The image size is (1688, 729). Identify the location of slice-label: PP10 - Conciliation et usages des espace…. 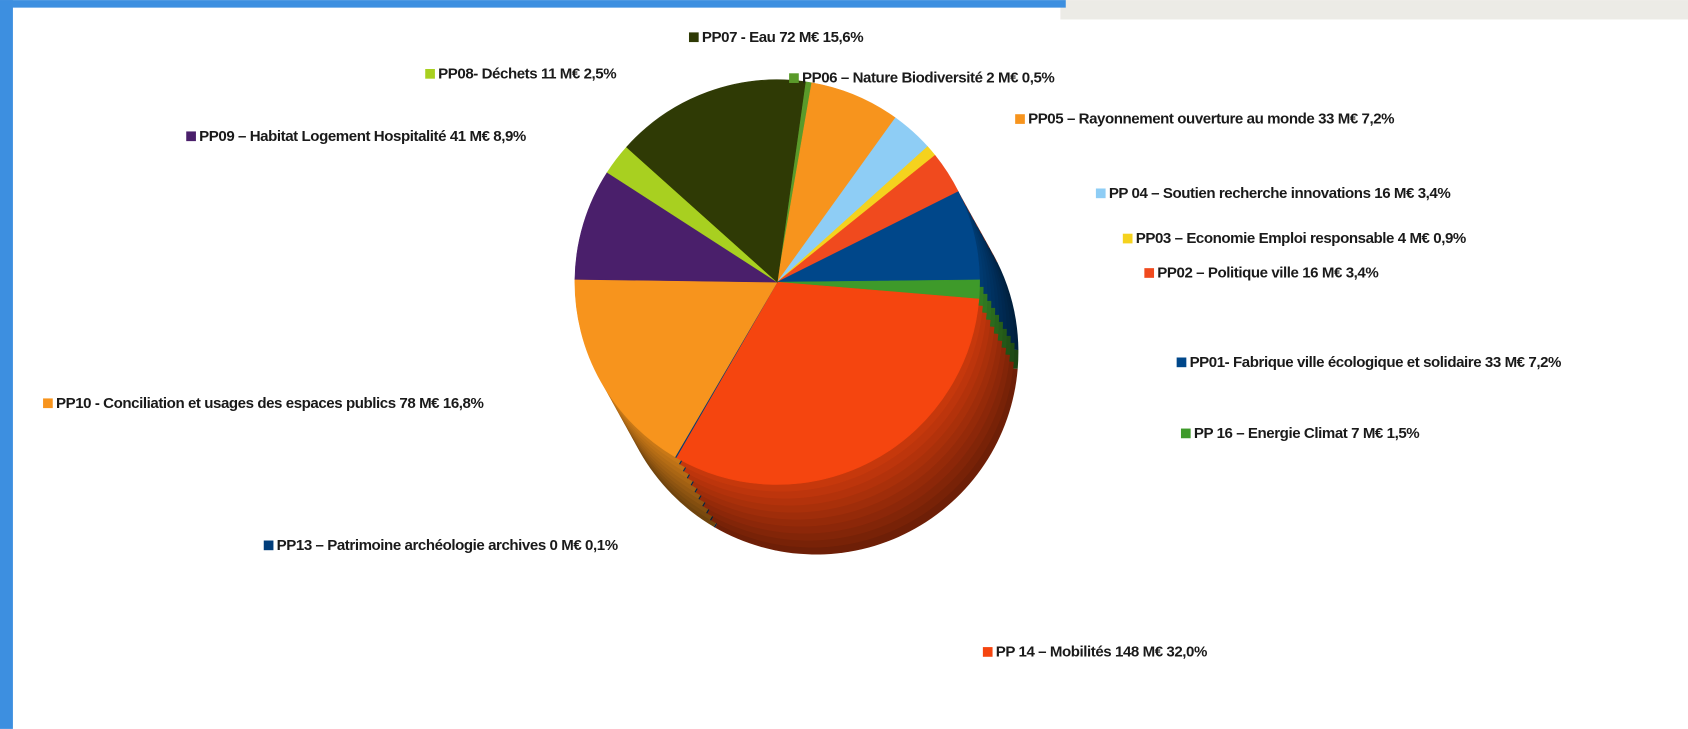
(270, 403).